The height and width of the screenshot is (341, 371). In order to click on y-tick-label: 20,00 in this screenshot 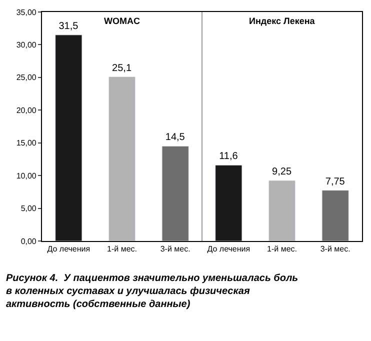, I will do `click(26, 110)`.